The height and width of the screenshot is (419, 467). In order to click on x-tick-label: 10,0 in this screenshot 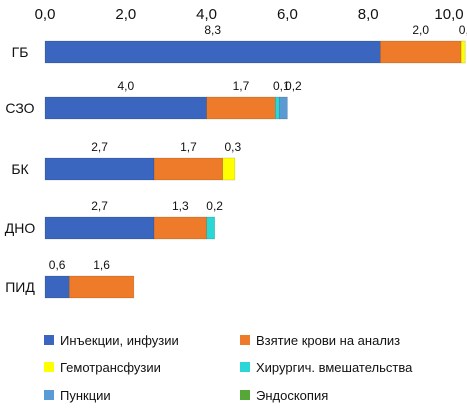, I will do `click(448, 14)`.